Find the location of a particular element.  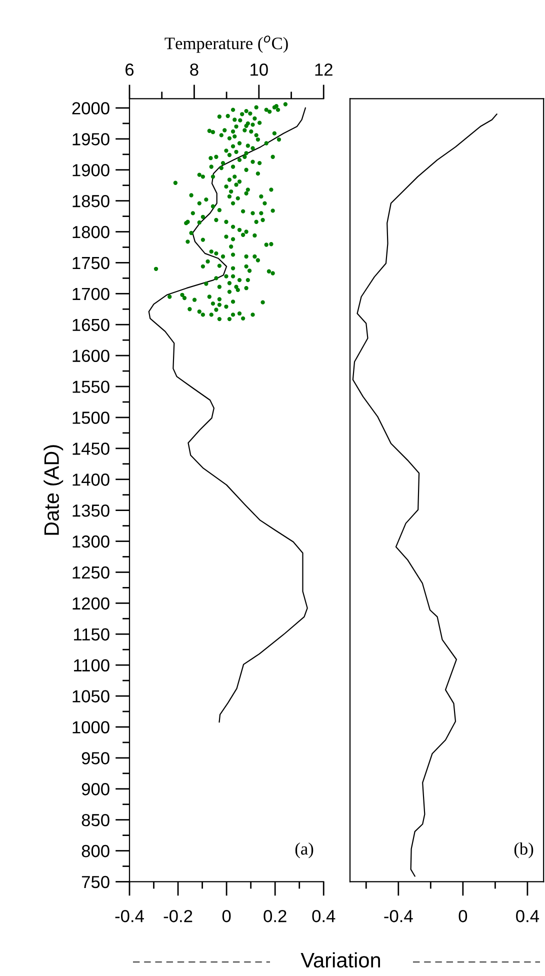

y-tick-label: 1100 is located at coordinates (92, 665).